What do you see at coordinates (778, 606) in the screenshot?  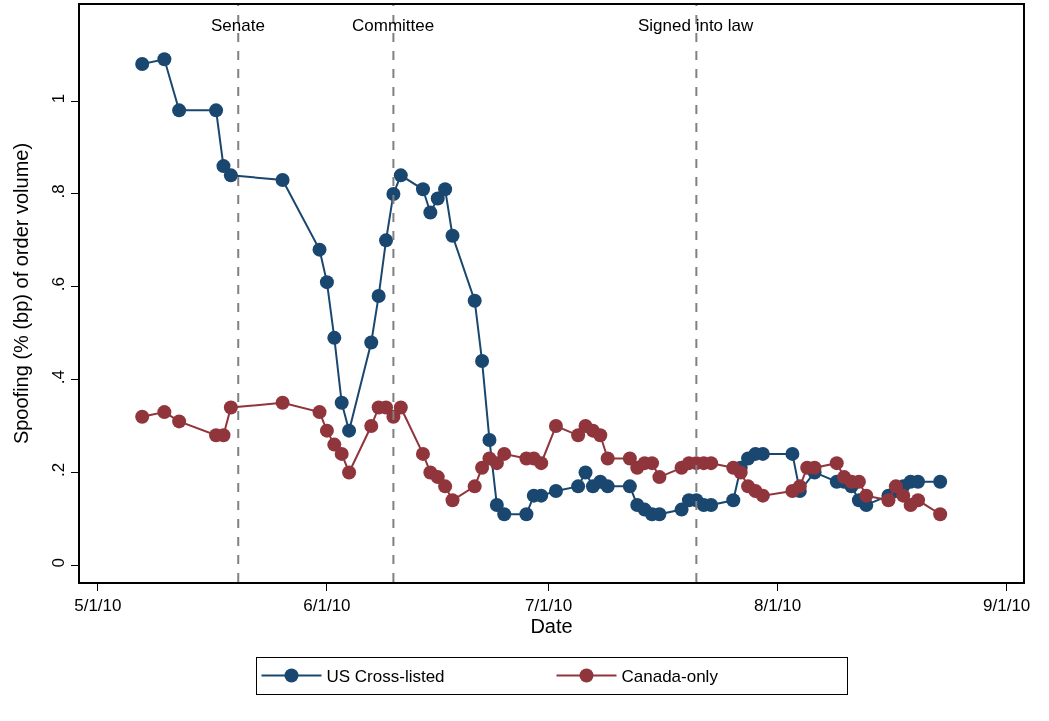 I see `x-tick-label: 8/1/10` at bounding box center [778, 606].